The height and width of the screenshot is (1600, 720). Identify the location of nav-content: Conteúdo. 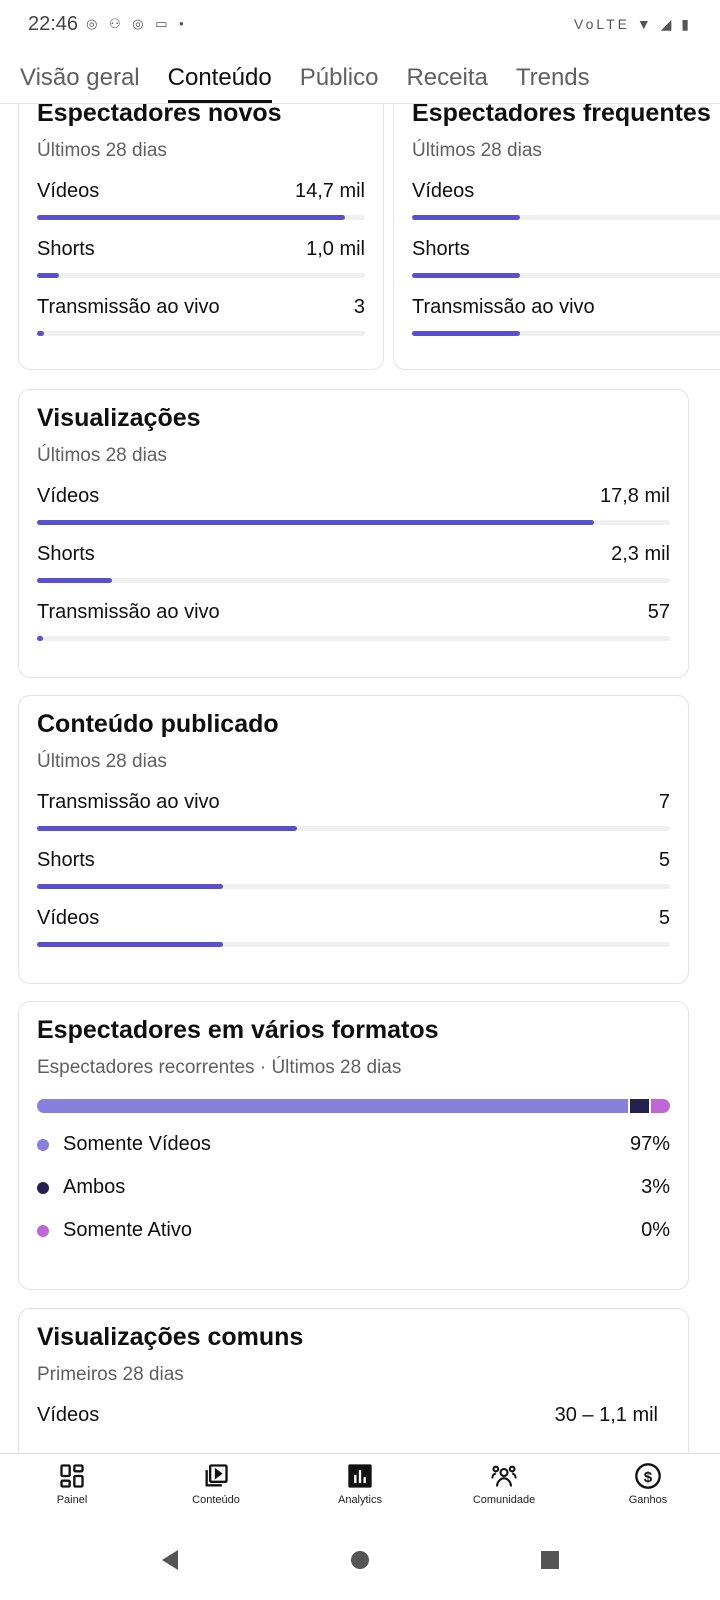
(216, 1486).